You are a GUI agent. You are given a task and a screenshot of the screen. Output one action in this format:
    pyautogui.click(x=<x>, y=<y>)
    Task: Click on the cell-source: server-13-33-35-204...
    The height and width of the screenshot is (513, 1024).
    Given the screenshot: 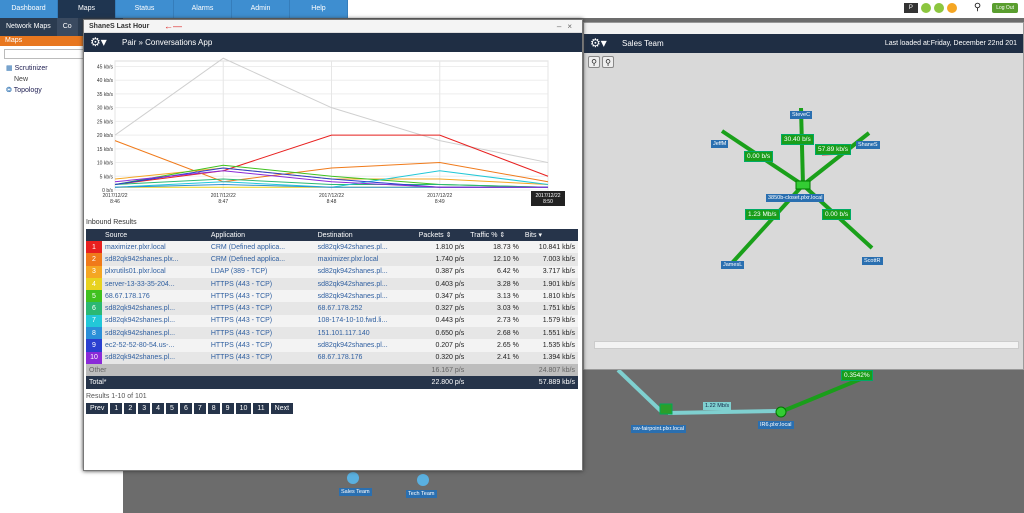 What is the action you would take?
    pyautogui.click(x=155, y=284)
    